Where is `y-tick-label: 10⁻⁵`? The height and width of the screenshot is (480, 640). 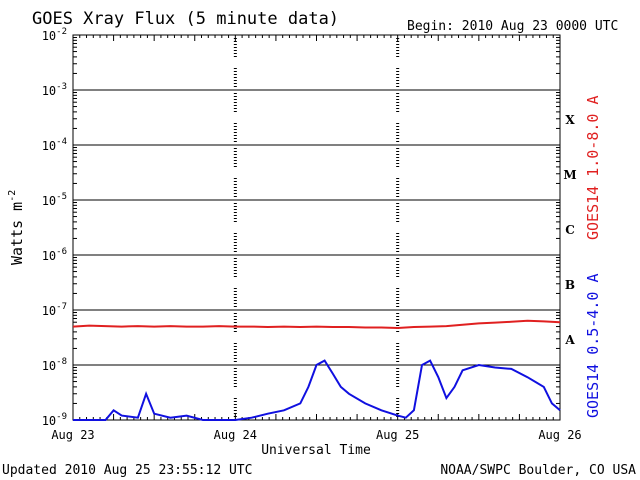 y-tick-label: 10⁻⁵ is located at coordinates (54, 200).